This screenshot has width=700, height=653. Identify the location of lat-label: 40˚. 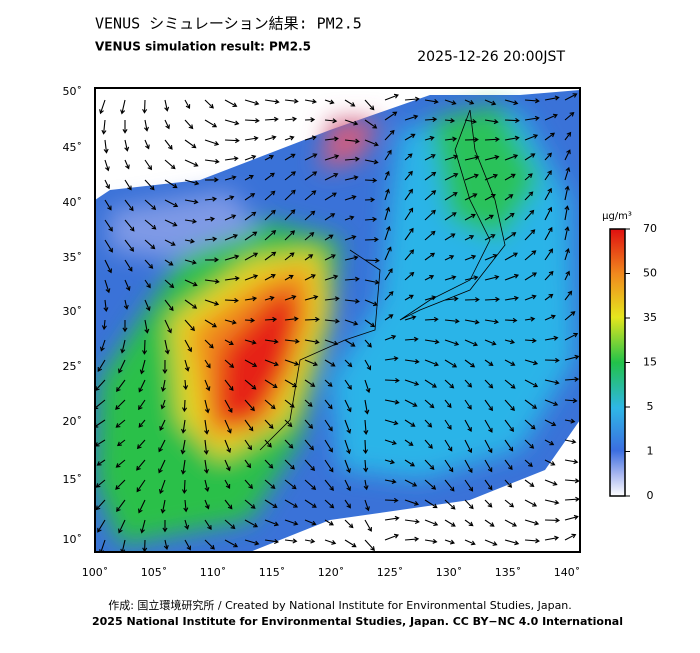
(73, 202).